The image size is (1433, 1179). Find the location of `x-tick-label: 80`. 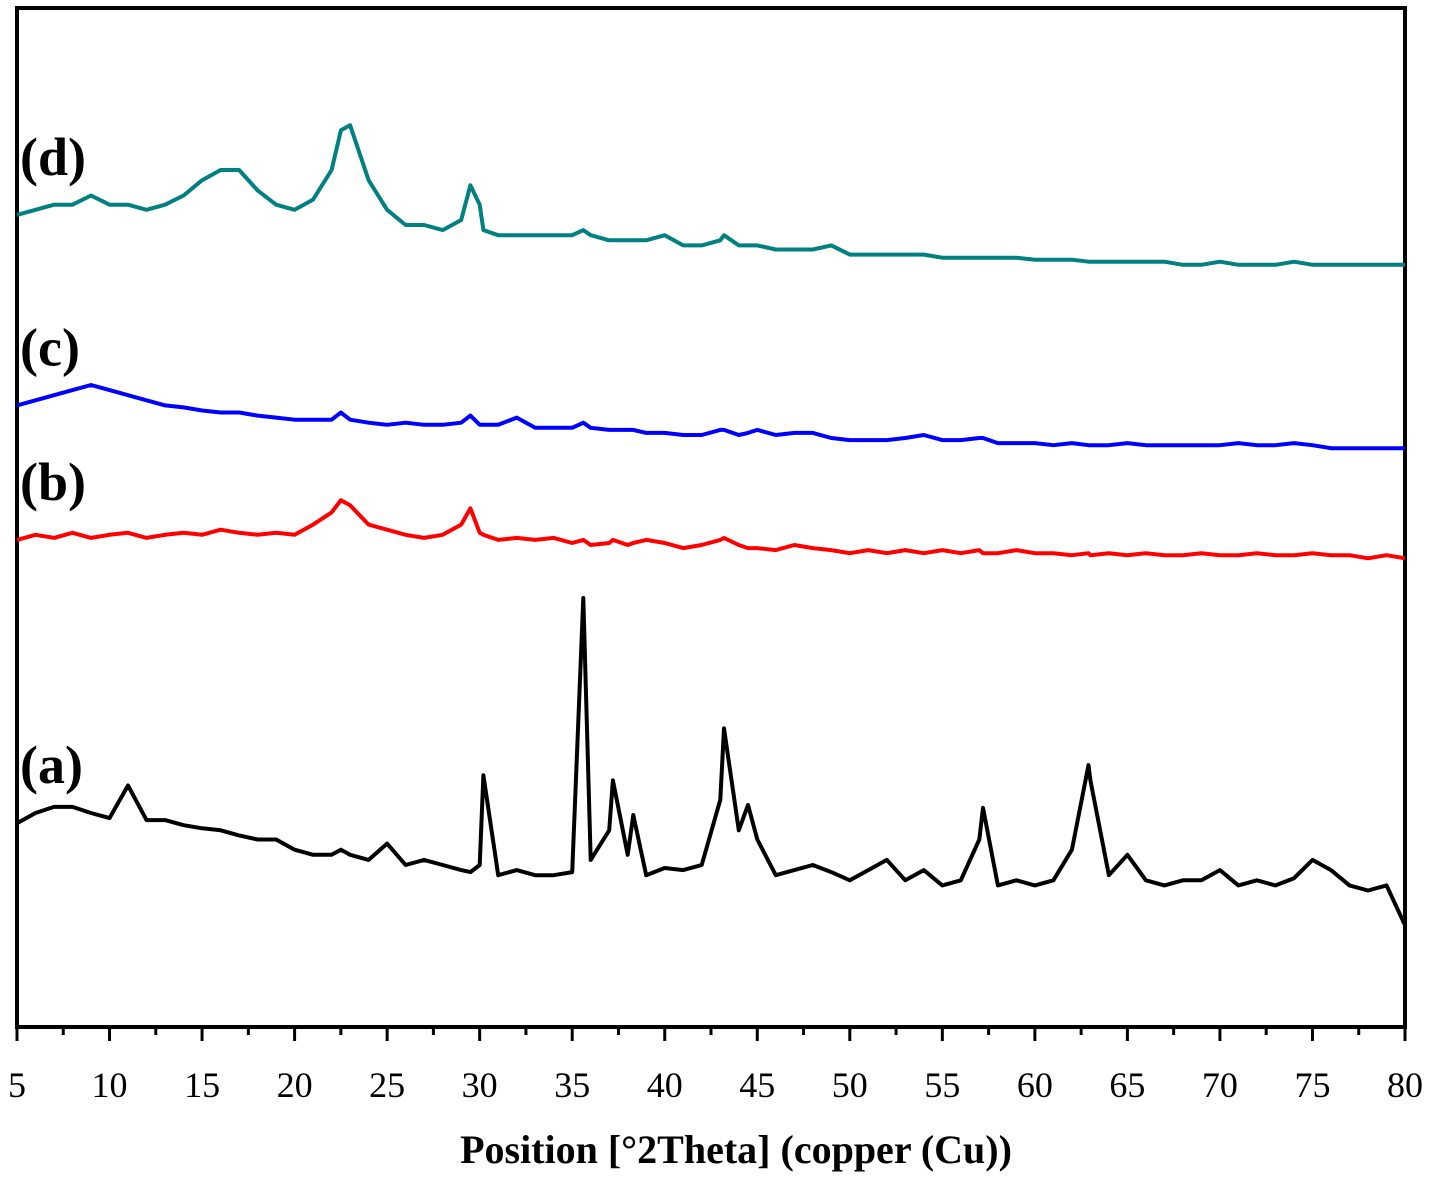

x-tick-label: 80 is located at coordinates (1405, 1085).